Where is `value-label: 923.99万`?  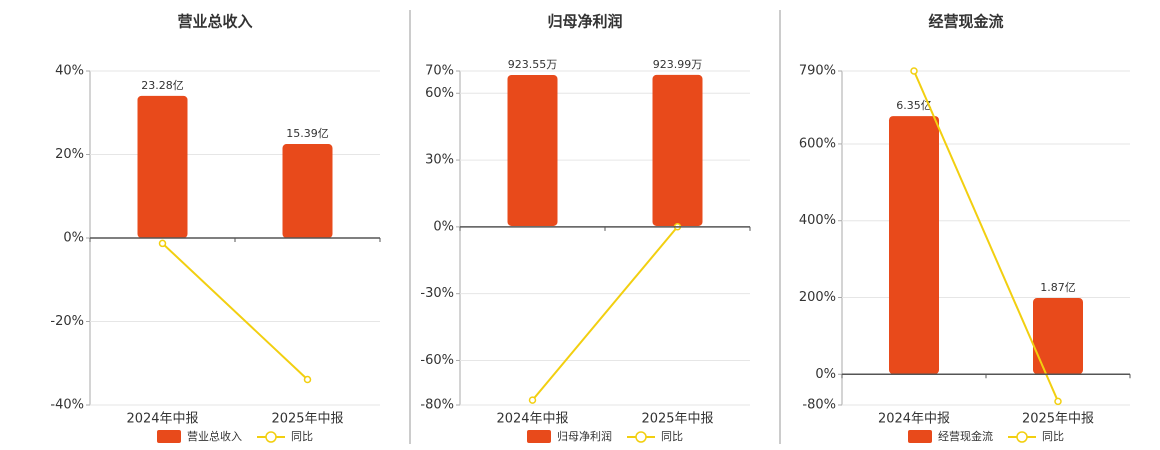
value-label: 923.99万 is located at coordinates (678, 64).